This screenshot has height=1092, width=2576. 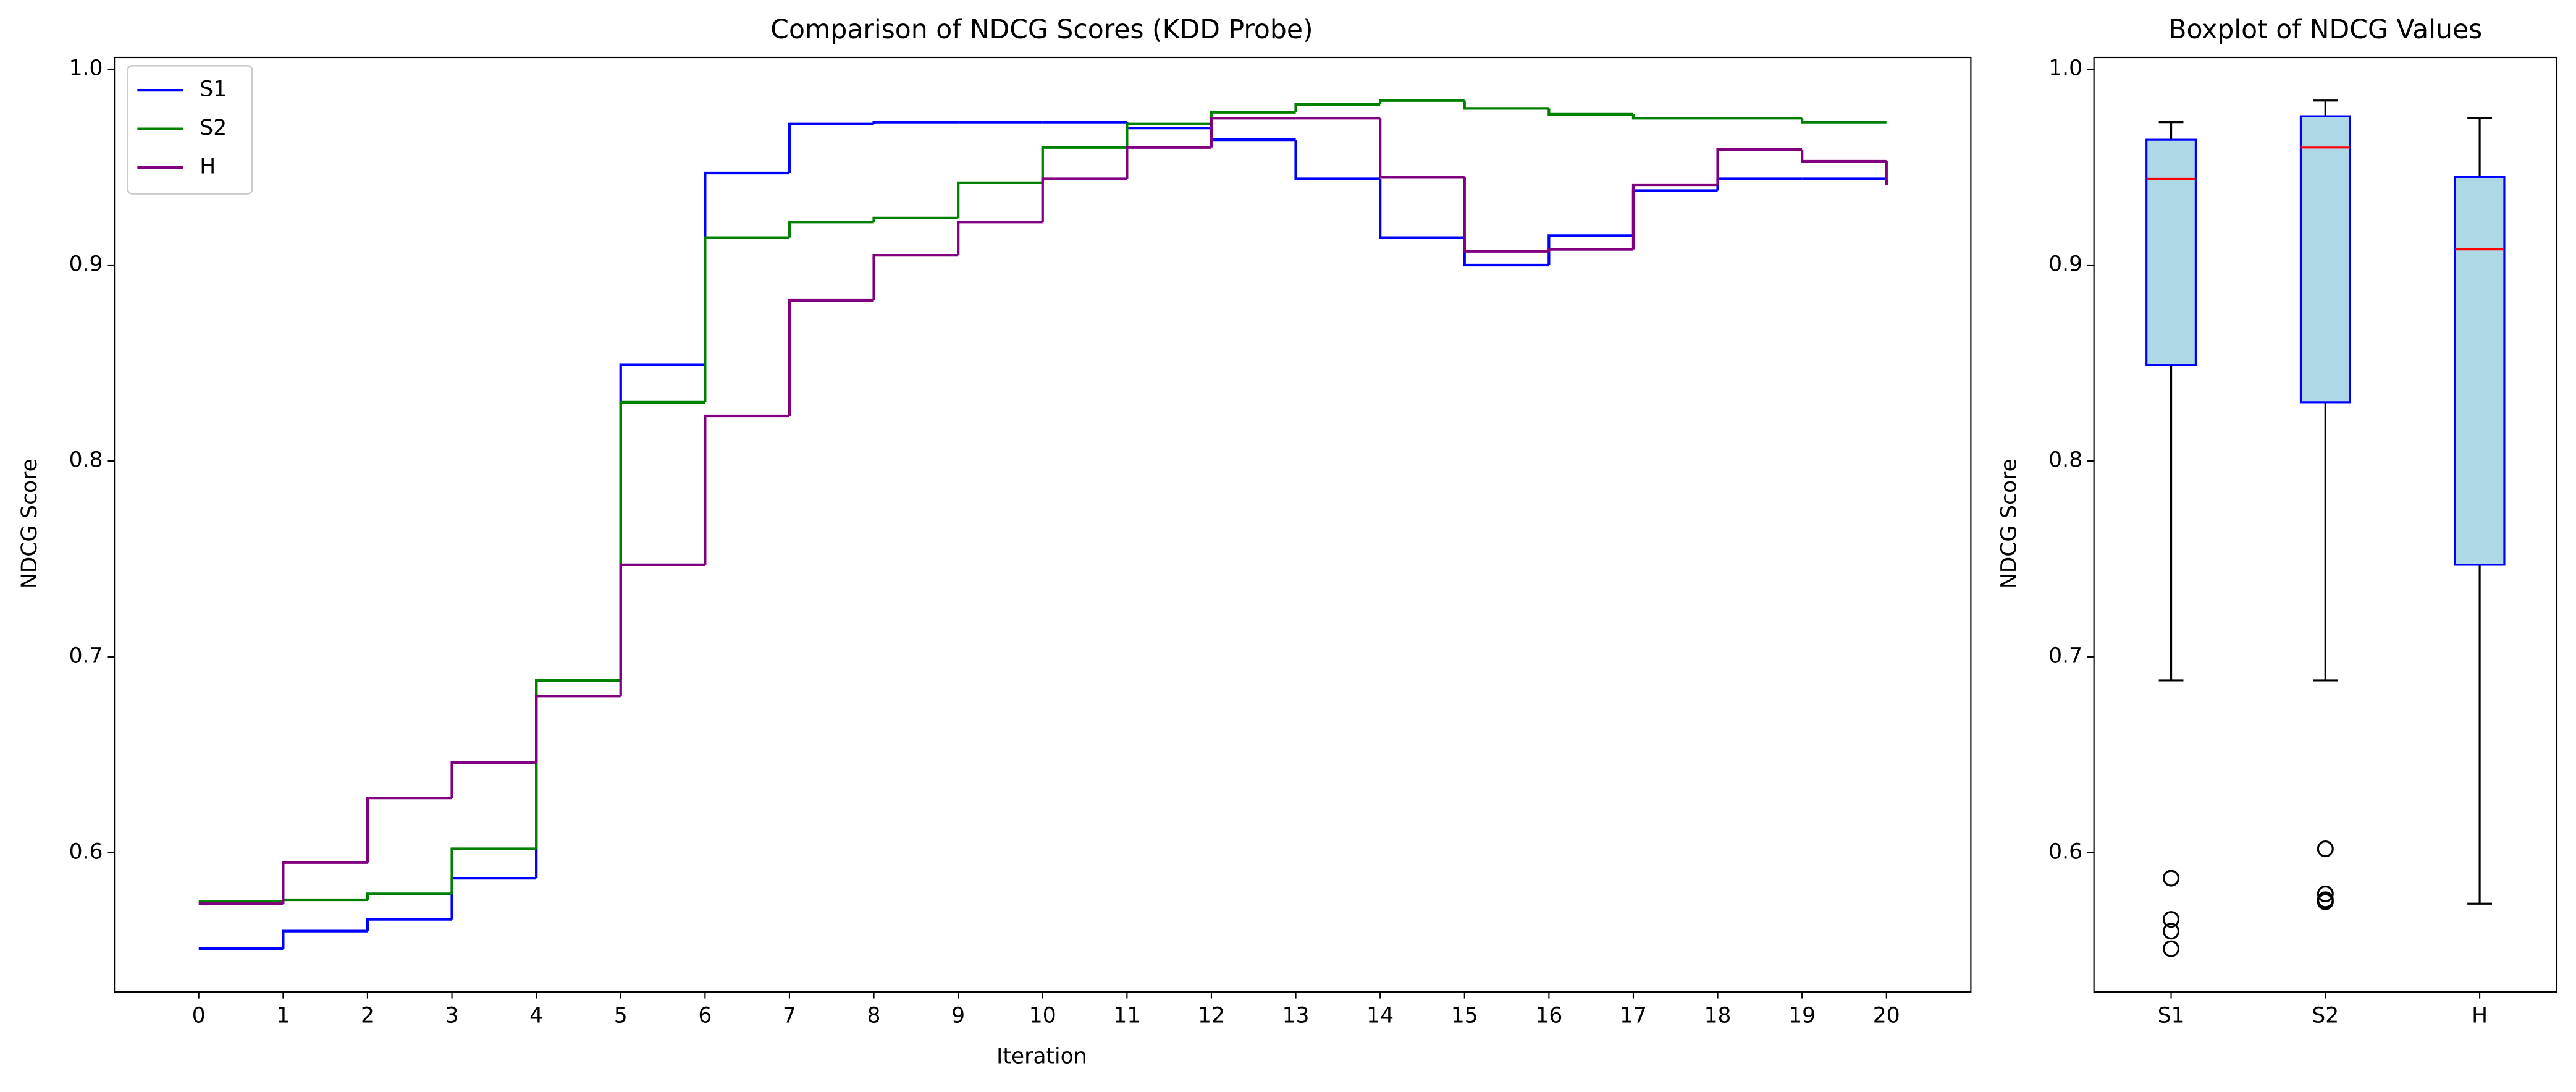 I want to click on x-tick-label: 10, so click(x=1042, y=1015).